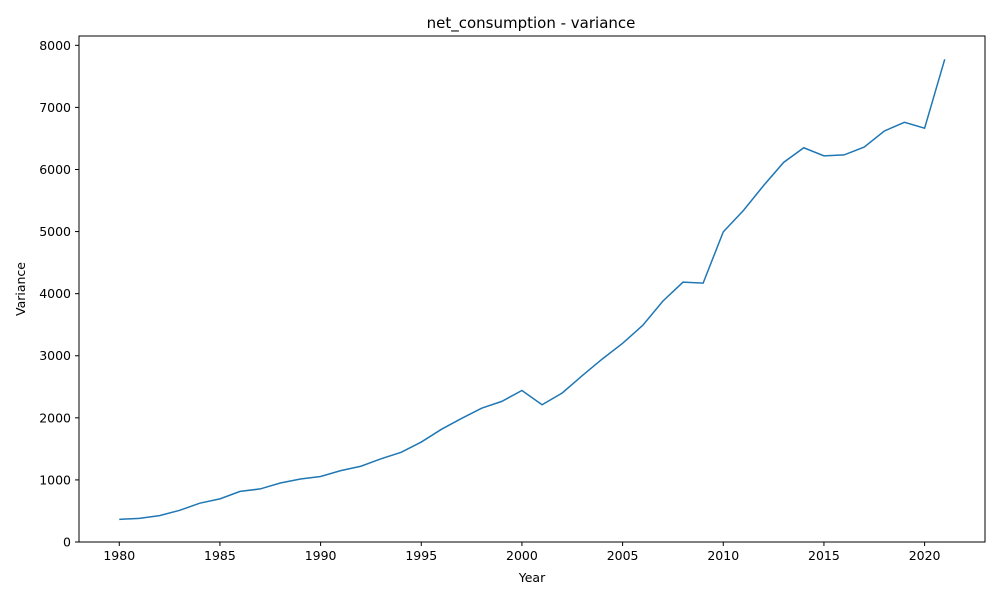 The width and height of the screenshot is (1000, 600). What do you see at coordinates (925, 555) in the screenshot?
I see `x-tick-label: 2020` at bounding box center [925, 555].